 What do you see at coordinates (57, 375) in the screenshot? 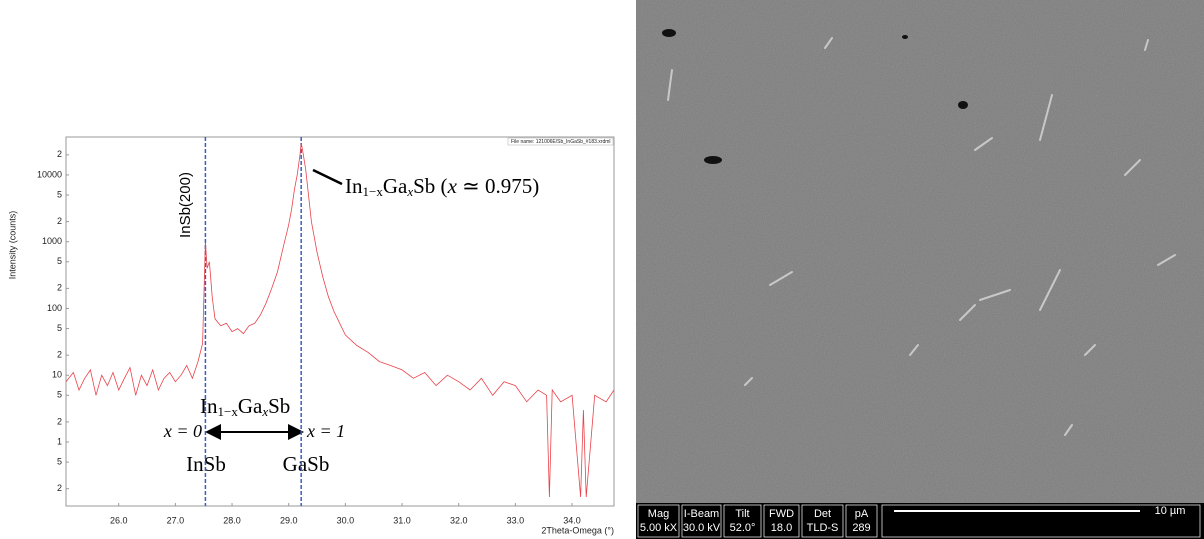
I see `y-tick-label: 10` at bounding box center [57, 375].